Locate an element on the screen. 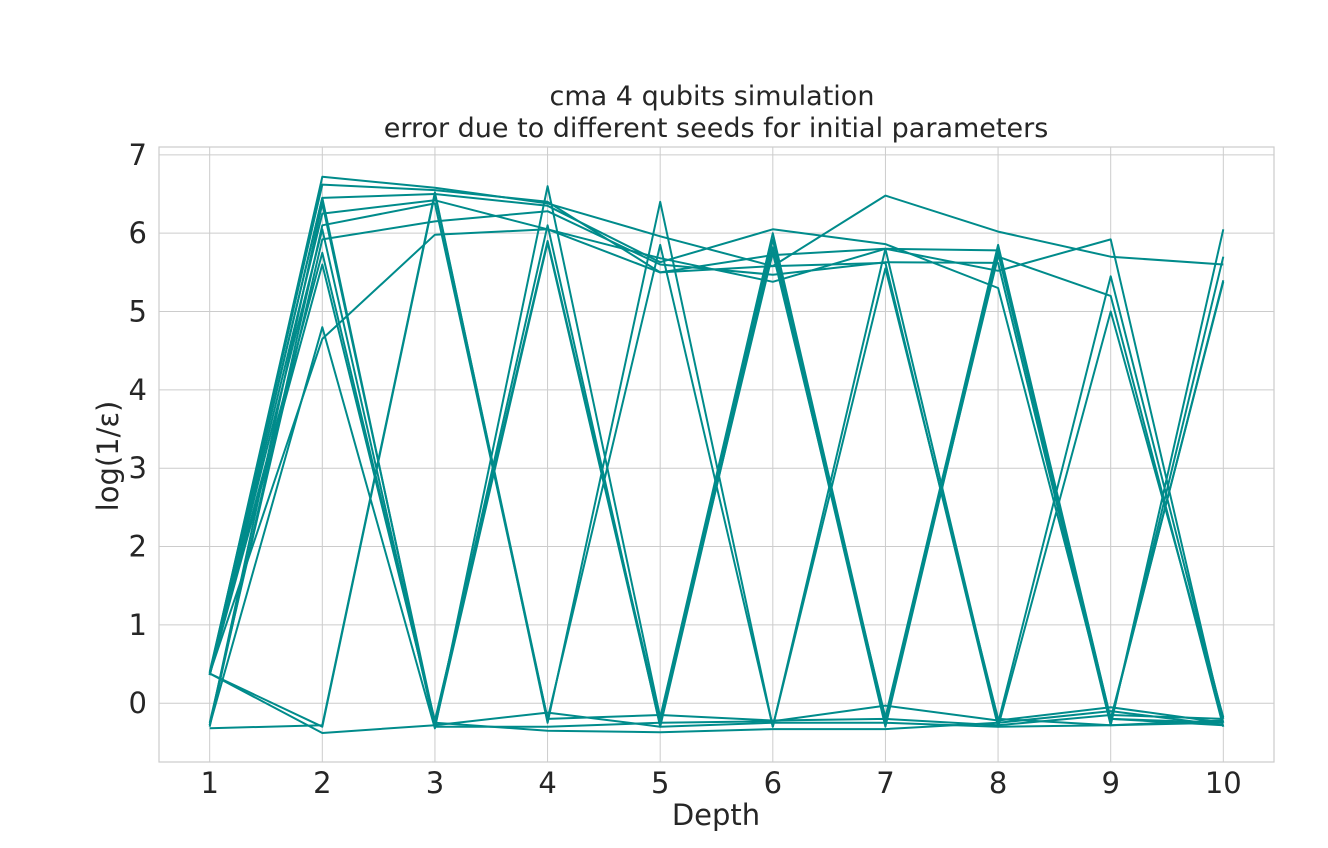 Image resolution: width=1328 pixels, height=848 pixels. y-tick-label: 5 is located at coordinates (138, 312).